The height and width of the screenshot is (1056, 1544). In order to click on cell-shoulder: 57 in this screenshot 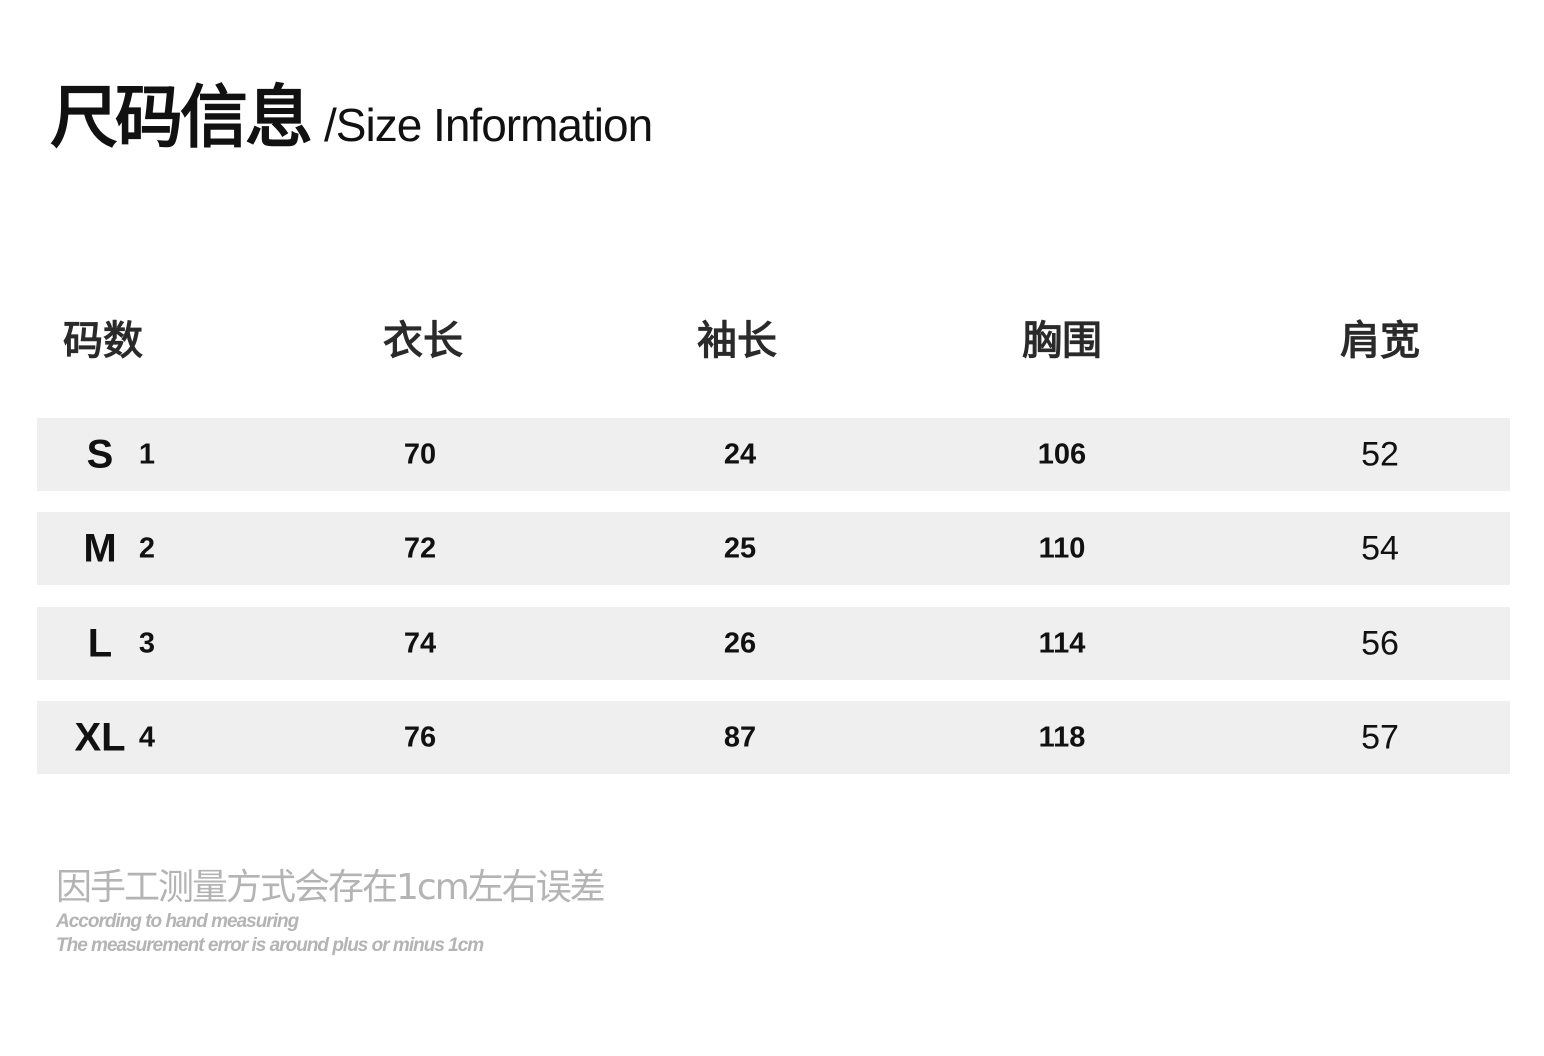, I will do `click(1380, 737)`.